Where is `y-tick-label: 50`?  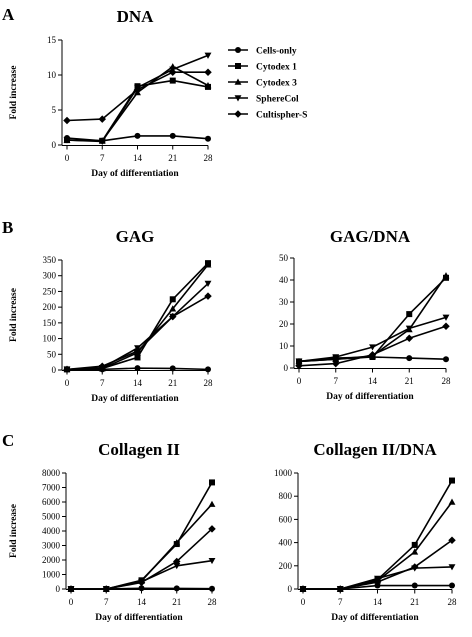
y-tick-label: 50 is located at coordinates (284, 258).